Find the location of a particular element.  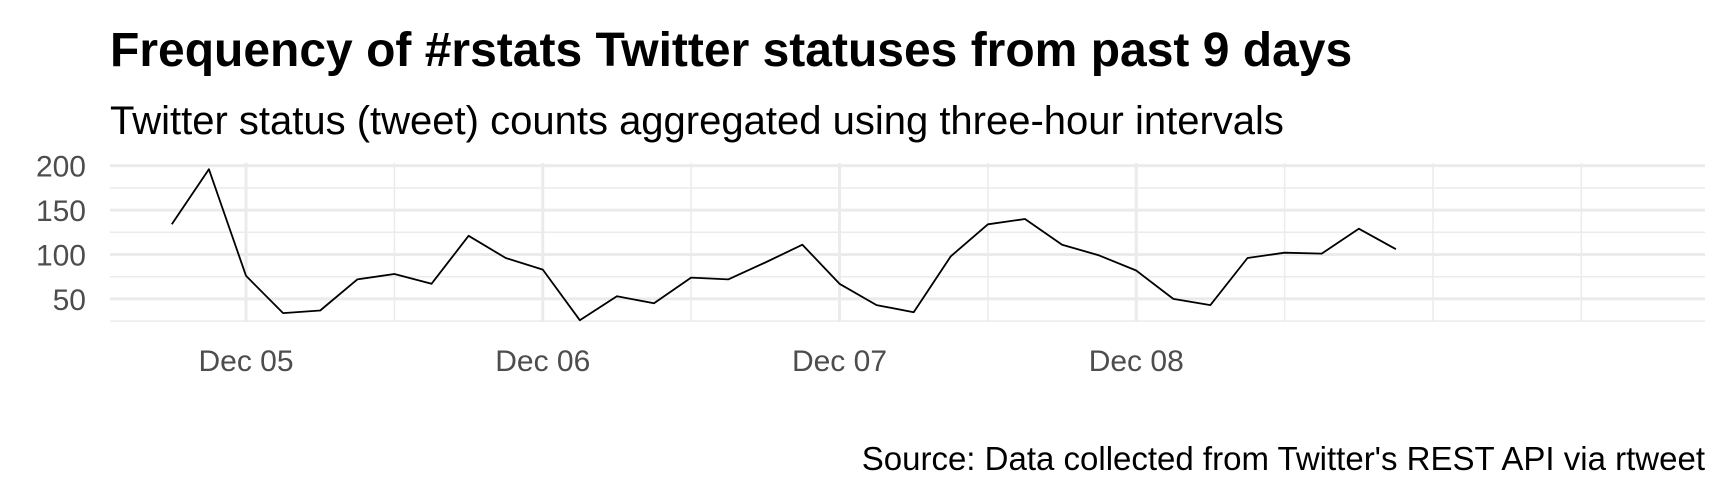

y-tick-label: 150 is located at coordinates (61, 211).